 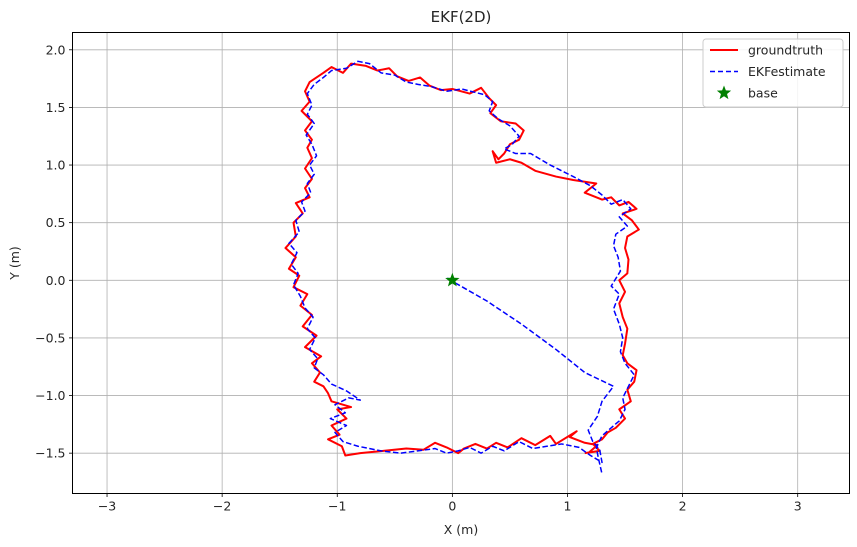 What do you see at coordinates (50, 337) in the screenshot?
I see `y-tick-label: −0.5` at bounding box center [50, 337].